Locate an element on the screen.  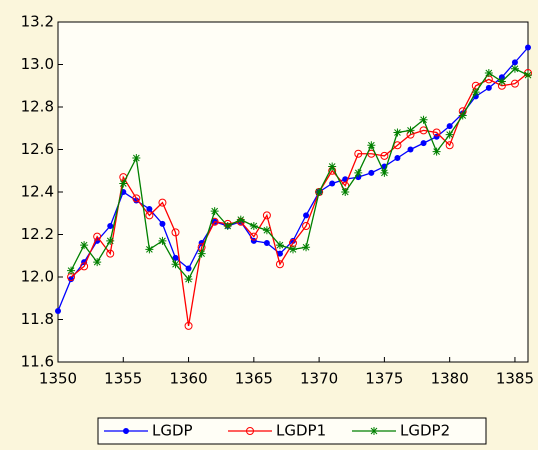
legend-label: LGDP is located at coordinates (172, 431).